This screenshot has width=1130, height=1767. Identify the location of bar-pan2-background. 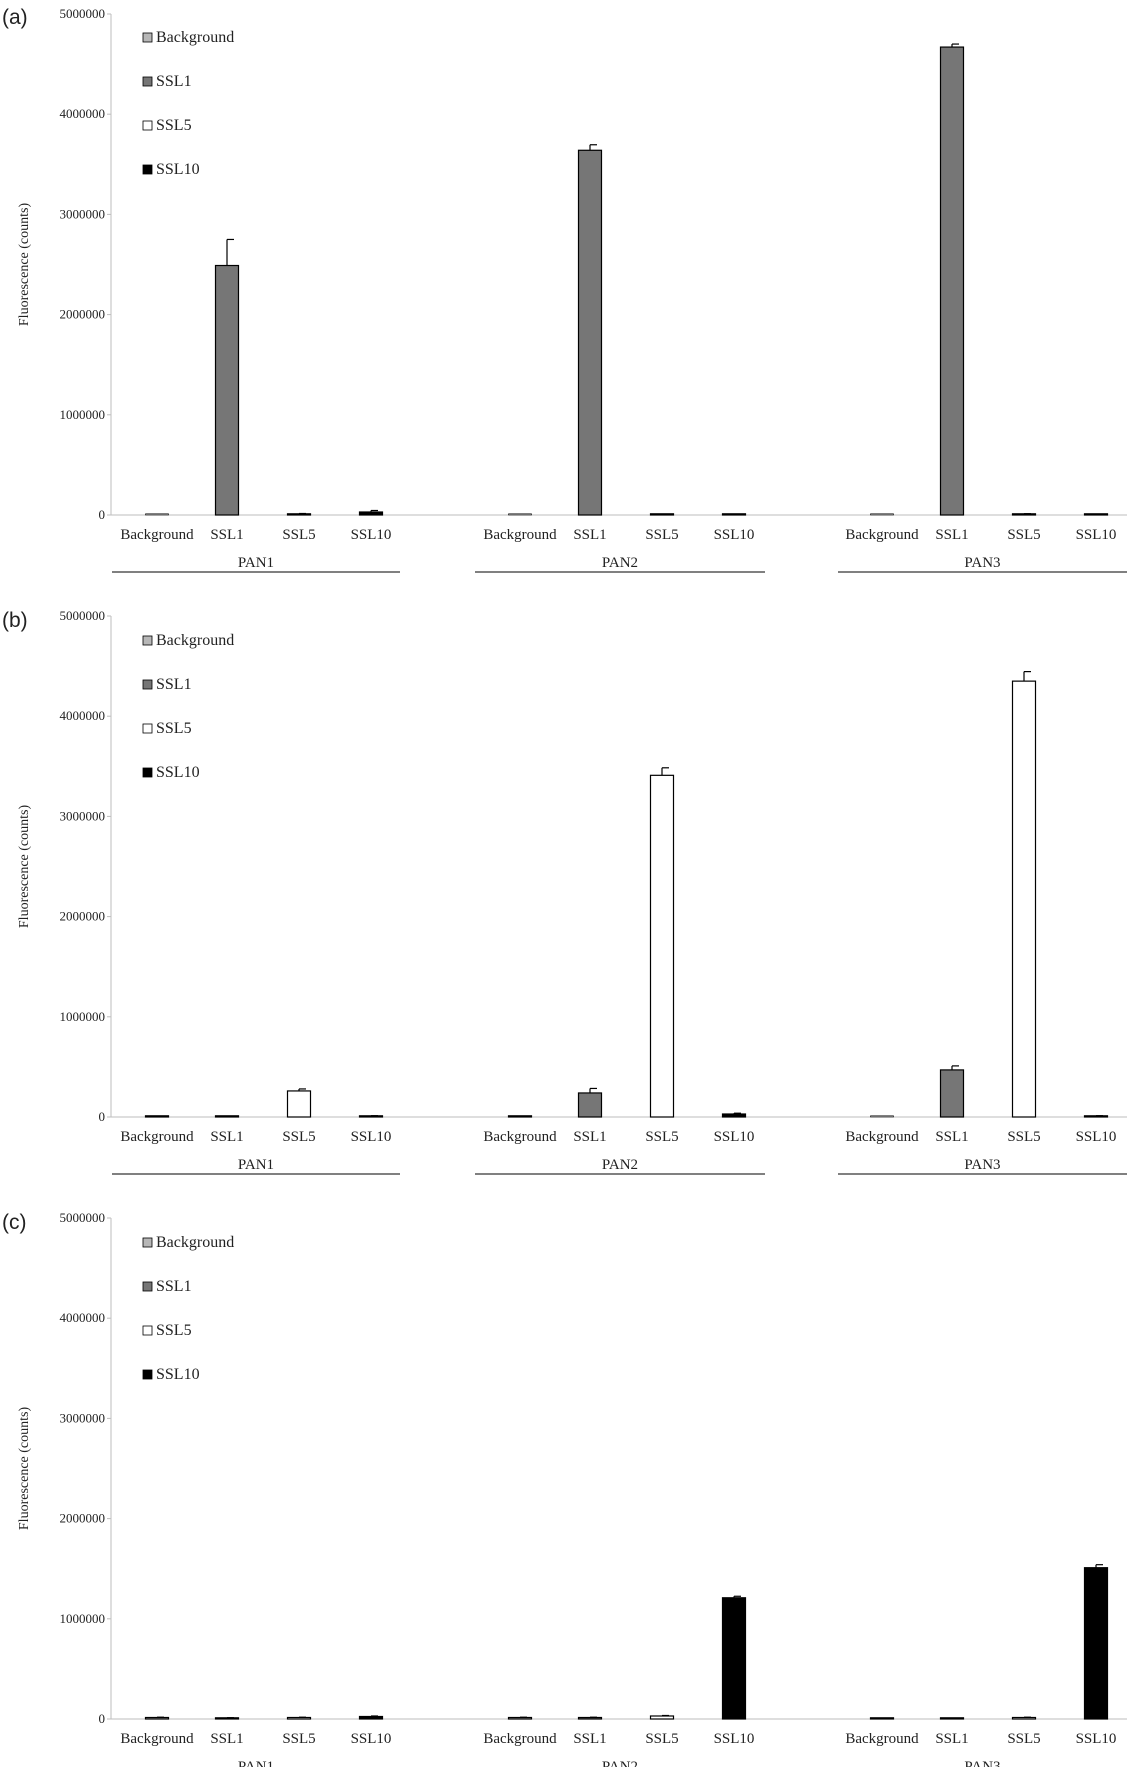
(520, 514).